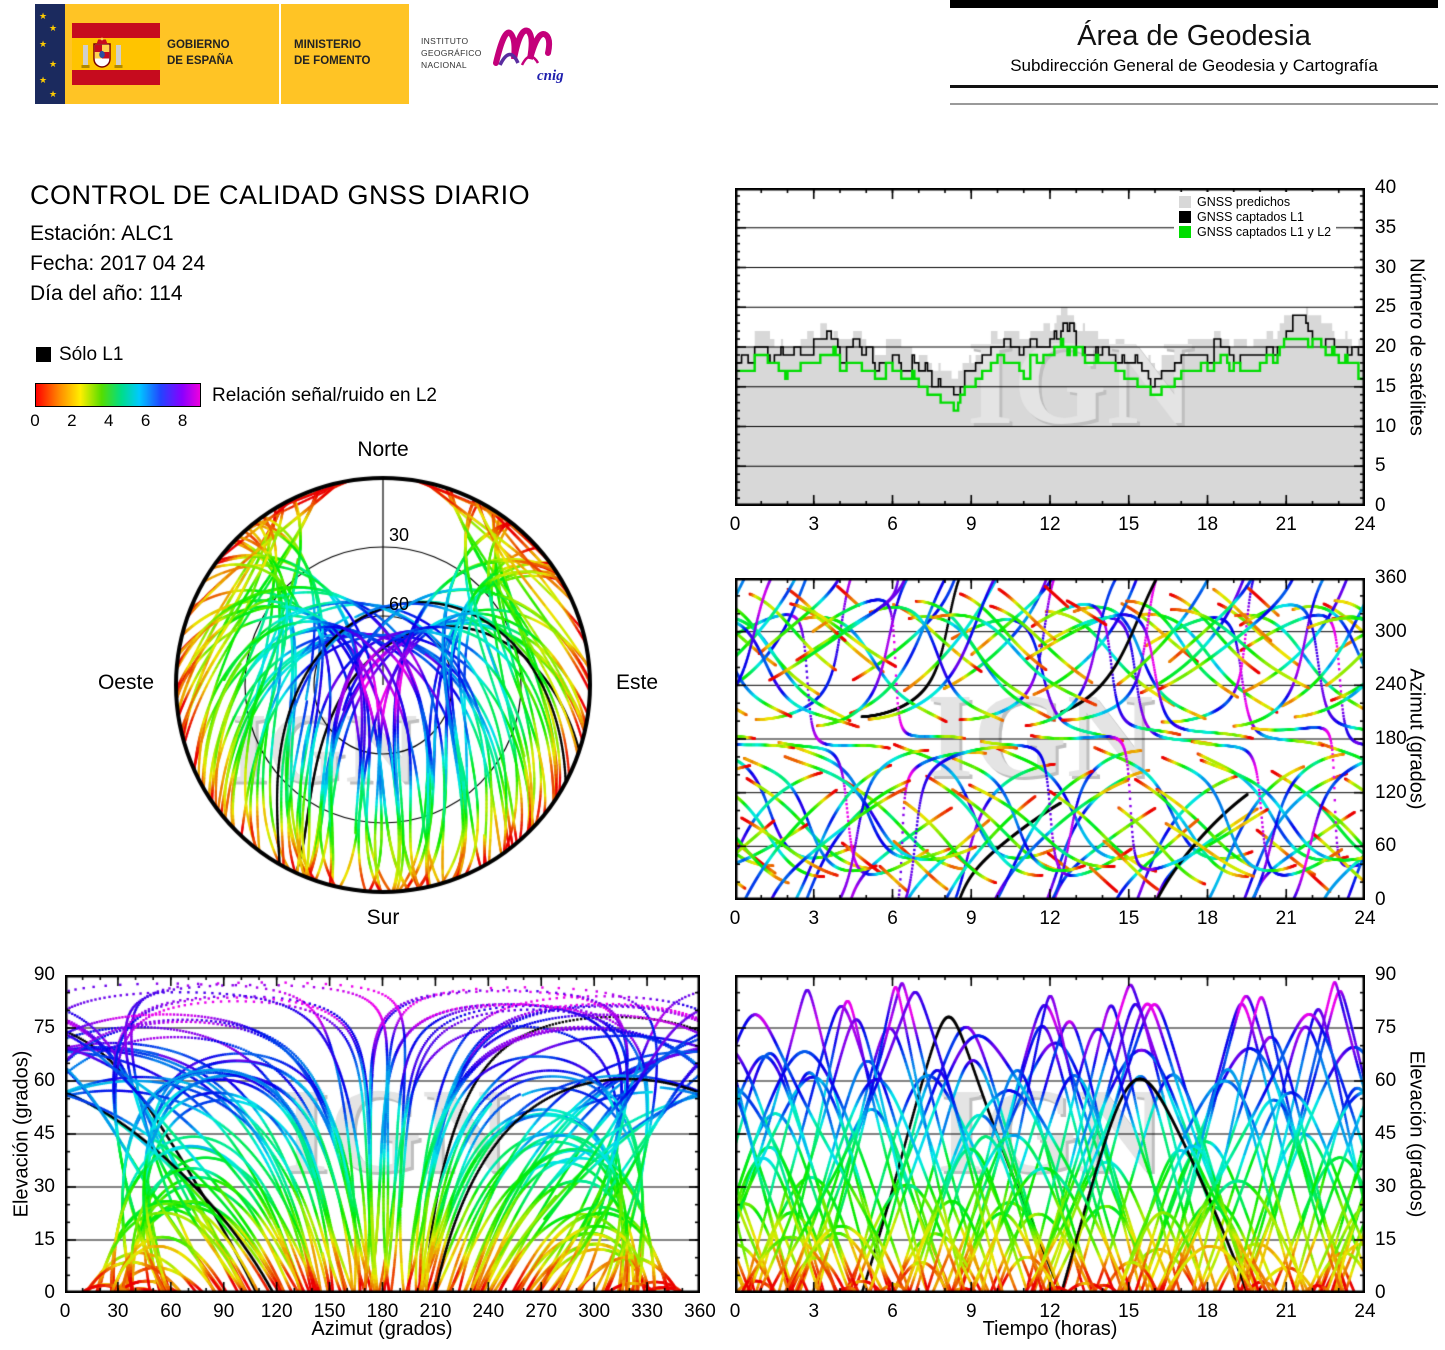 This screenshot has height=1350, width=1445. I want to click on l1-only-label: Sólo L1, so click(91, 354).